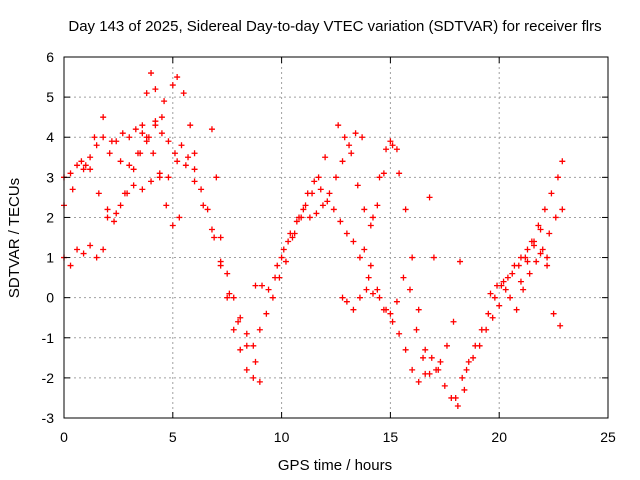 The height and width of the screenshot is (480, 640). What do you see at coordinates (399, 247) in the screenshot?
I see `series-sat-m` at bounding box center [399, 247].